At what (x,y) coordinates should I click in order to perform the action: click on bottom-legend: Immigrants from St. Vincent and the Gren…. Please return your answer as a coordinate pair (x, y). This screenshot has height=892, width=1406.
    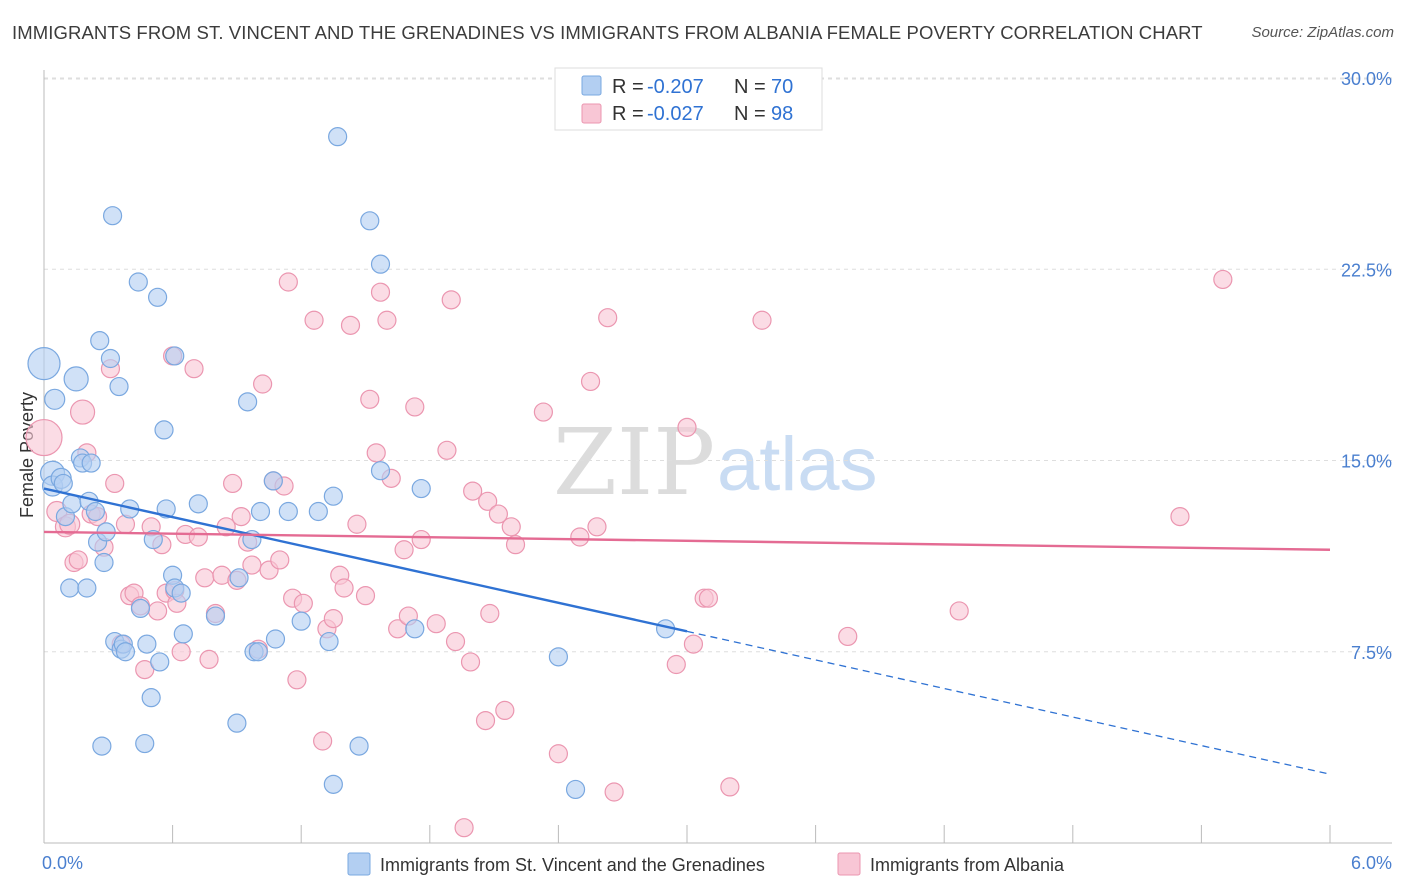
    Looking at the image, I should click on (706, 864).